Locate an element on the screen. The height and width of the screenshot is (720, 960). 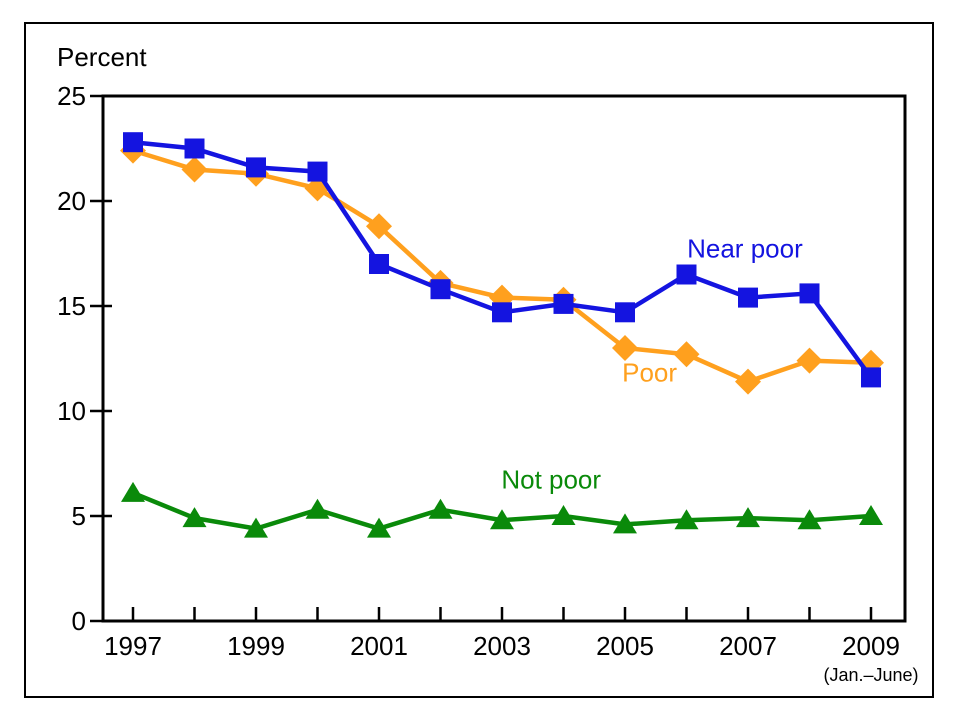
x-tick-label: 1997 is located at coordinates (133, 646).